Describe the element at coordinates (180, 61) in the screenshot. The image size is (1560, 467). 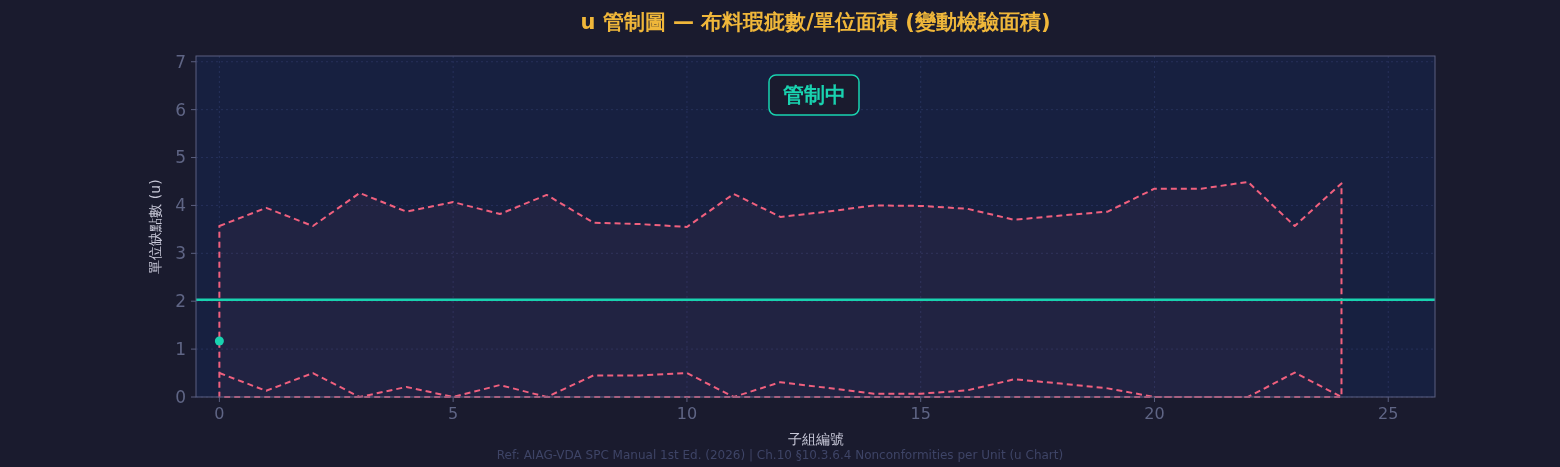
I see `y-tick-label: 7` at that location.